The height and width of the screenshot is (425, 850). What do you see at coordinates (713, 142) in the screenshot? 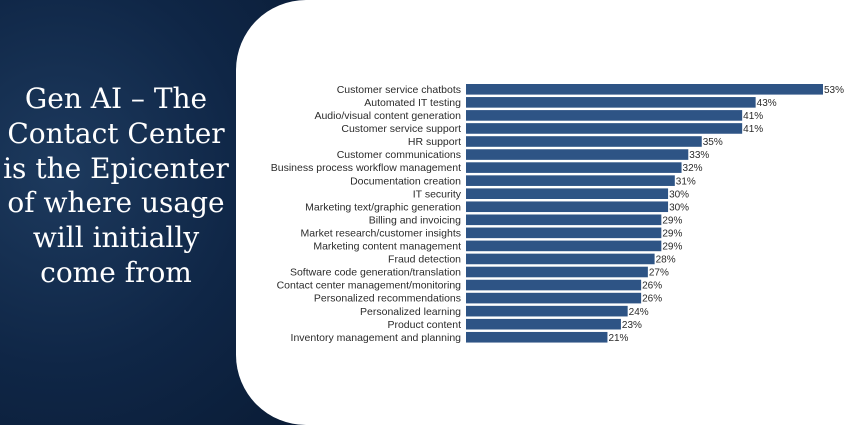
I see `value-label: 35%` at bounding box center [713, 142].